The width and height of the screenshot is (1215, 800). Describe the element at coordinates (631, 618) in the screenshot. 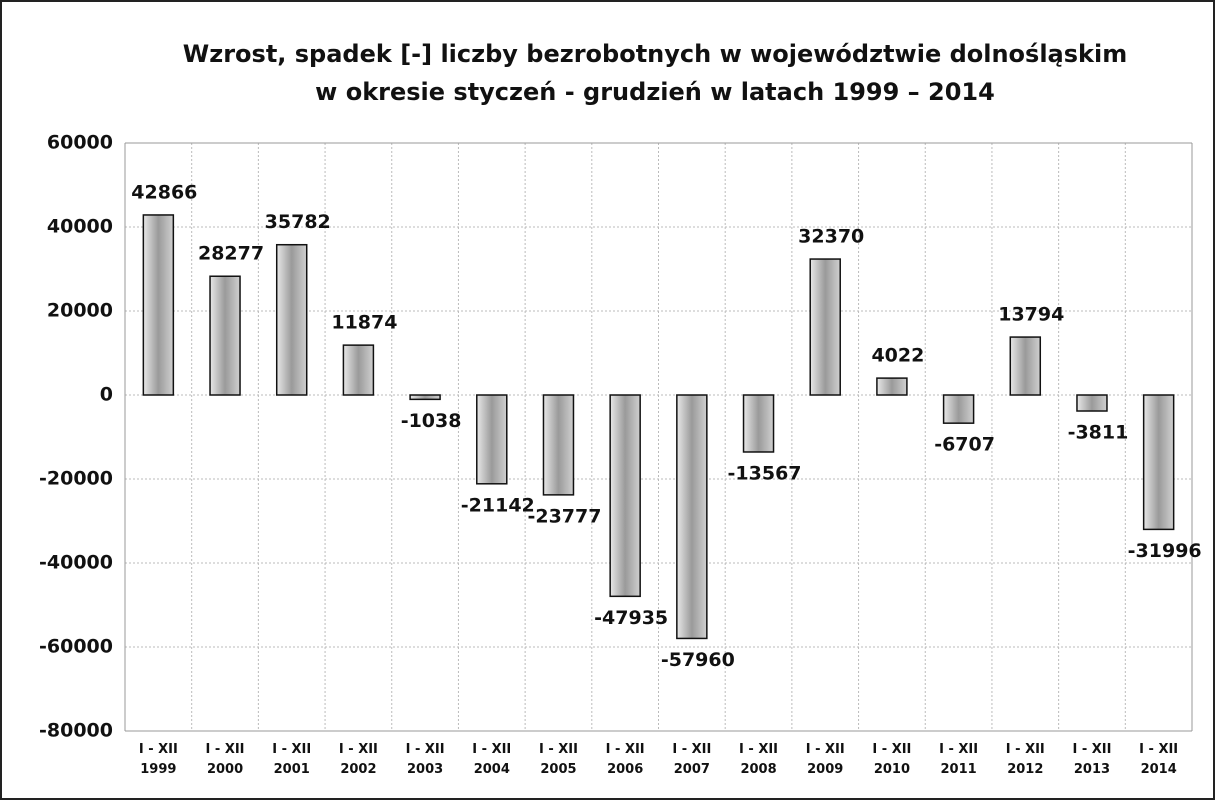

I see `data-label: -47935` at that location.